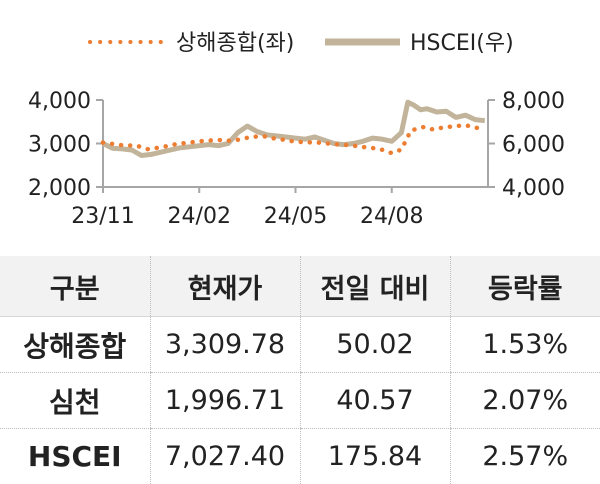 This screenshot has height=484, width=600. I want to click on cell-change: 40.57, so click(375, 401).